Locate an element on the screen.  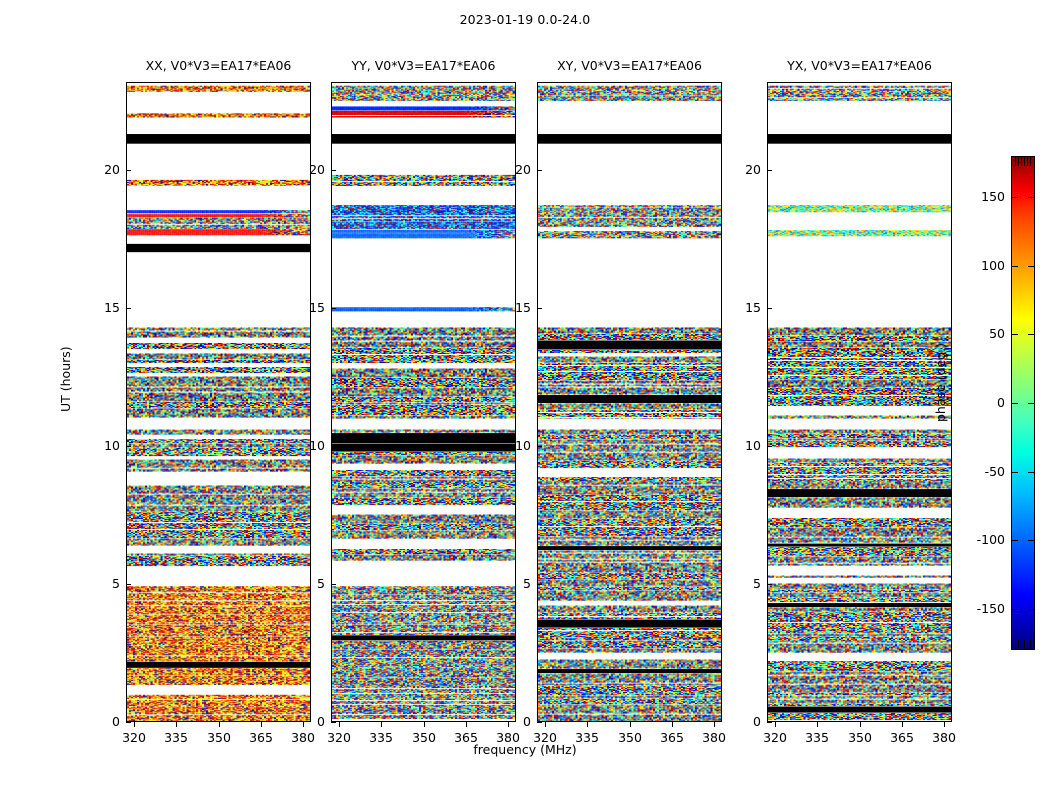
x-axis-label: frequency (MHz) is located at coordinates (525, 749).